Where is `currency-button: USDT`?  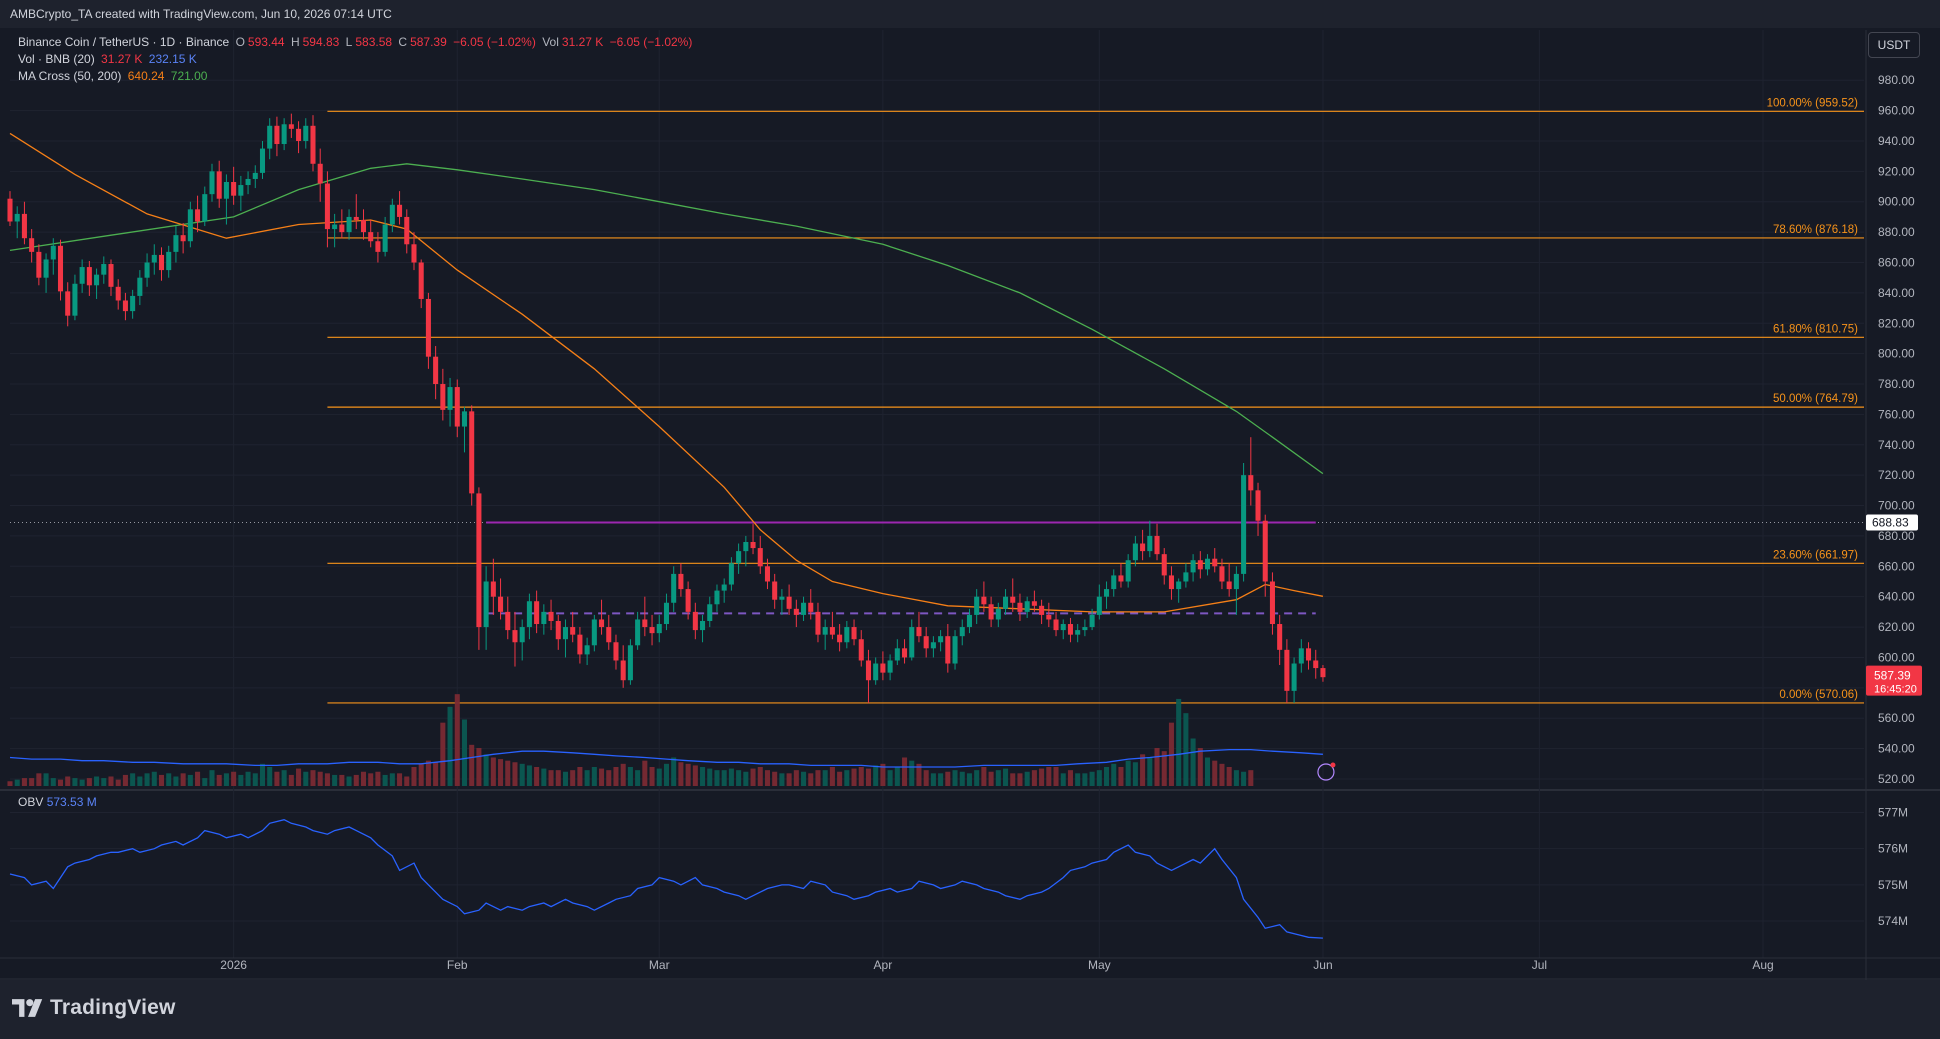 currency-button: USDT is located at coordinates (1894, 45).